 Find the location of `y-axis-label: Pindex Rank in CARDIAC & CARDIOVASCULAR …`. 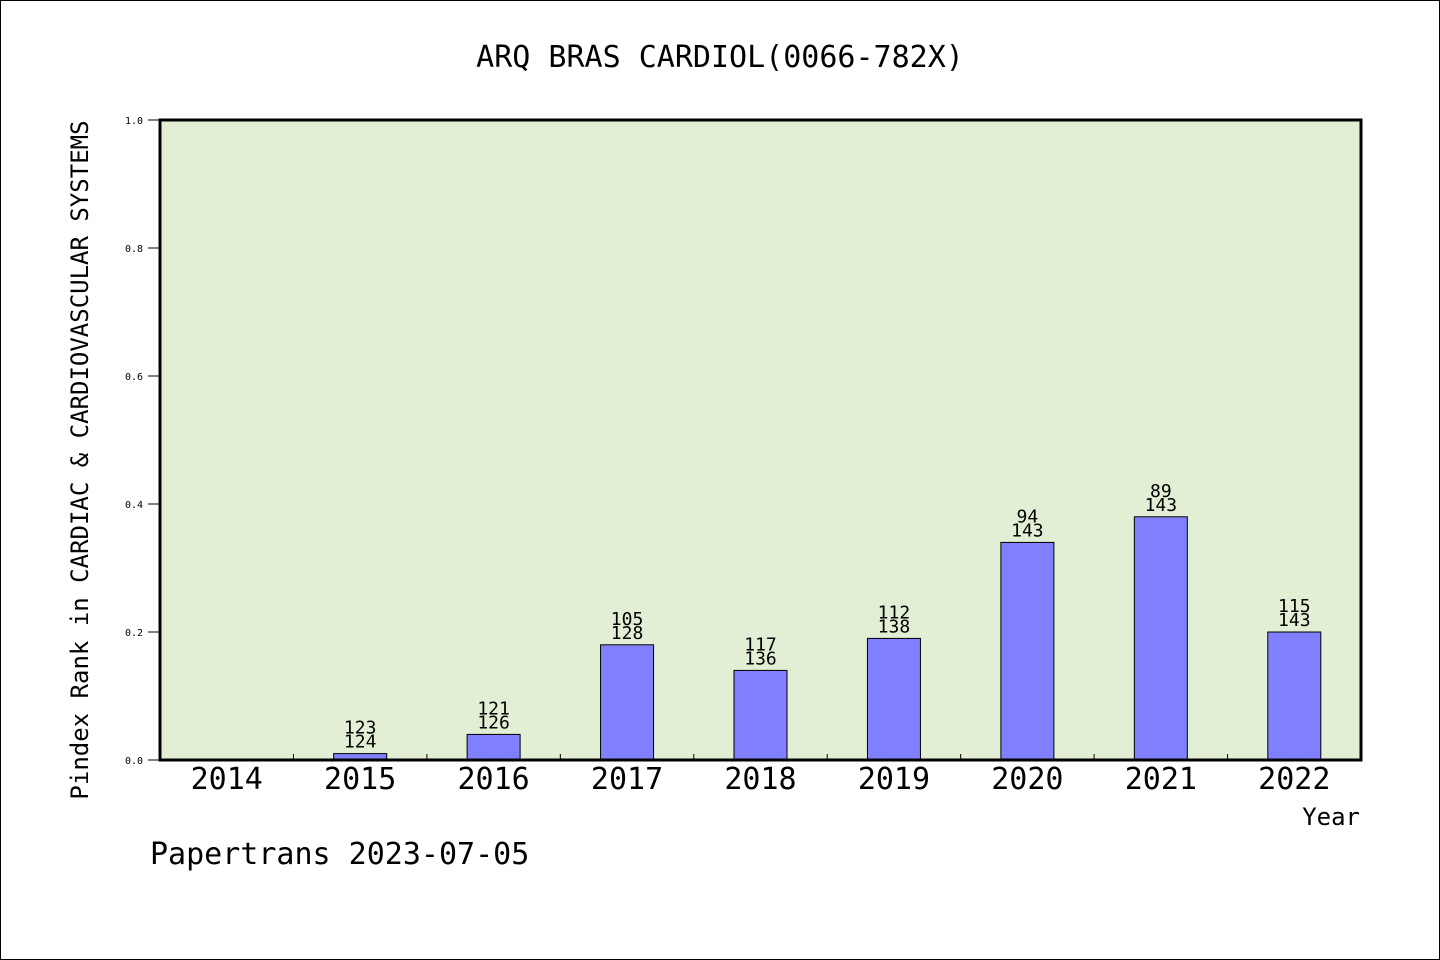

y-axis-label: Pindex Rank in CARDIAC & CARDIOVASCULAR … is located at coordinates (80, 459).